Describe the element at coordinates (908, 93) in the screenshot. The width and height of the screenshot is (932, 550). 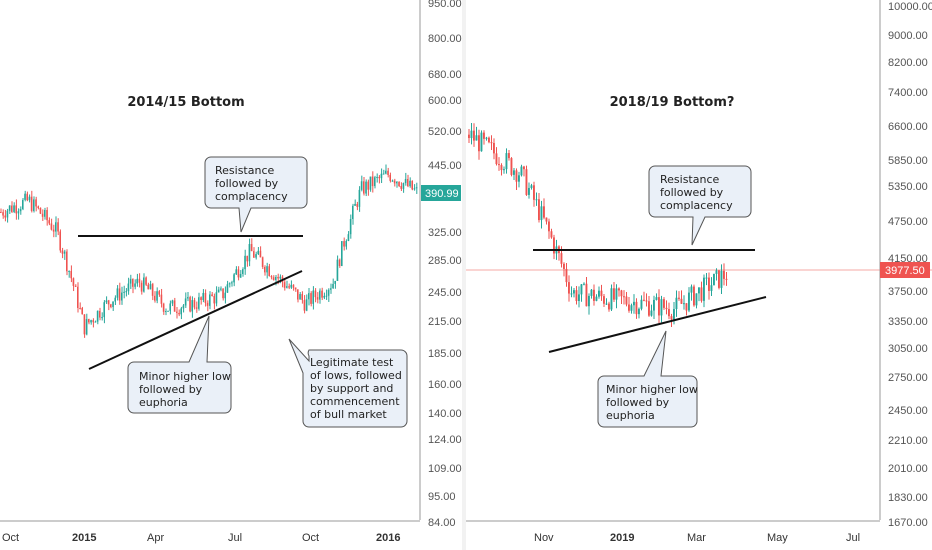
I see `y-tick-label: 7400.00` at that location.